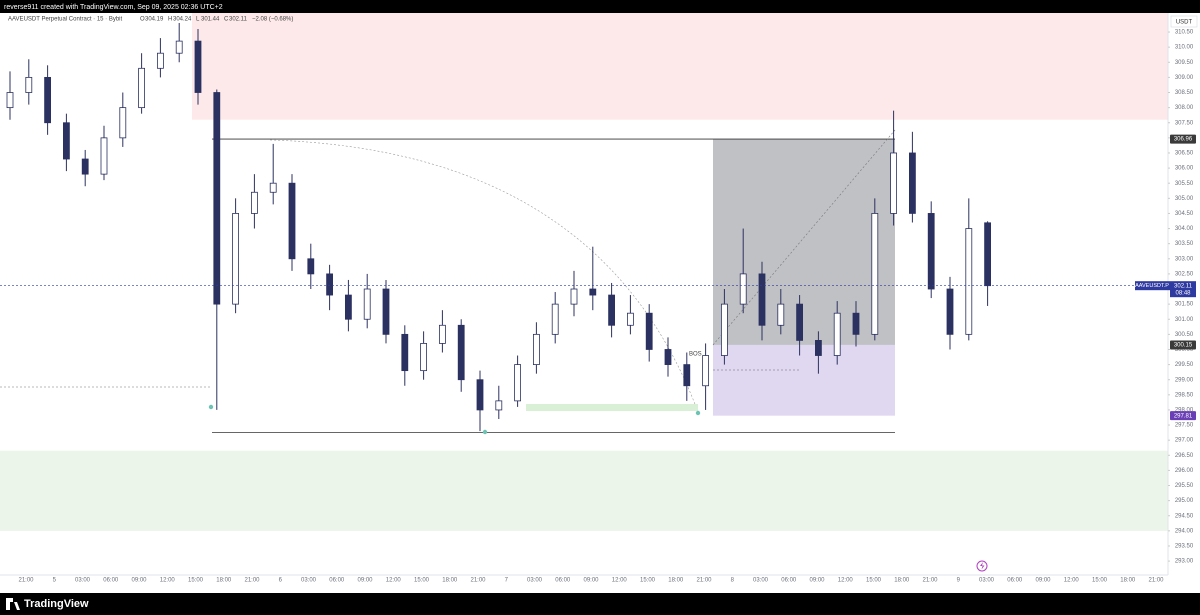  Describe the element at coordinates (600, 6) in the screenshot. I see `top-bar` at that location.